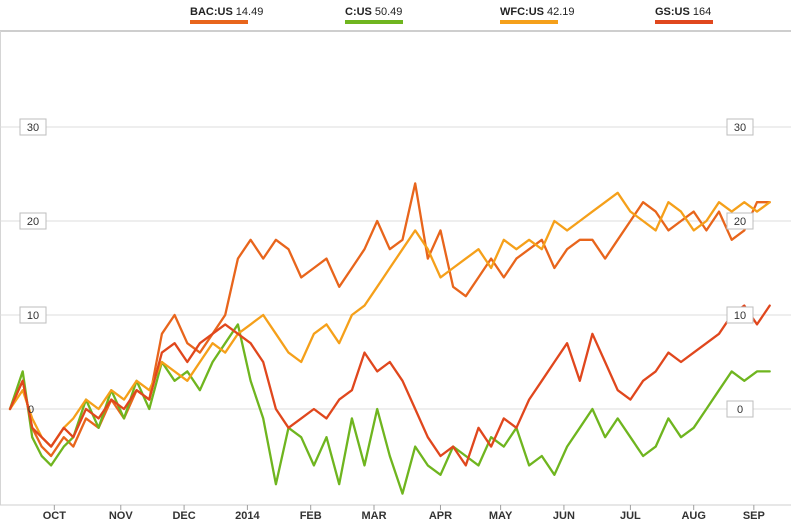 The width and height of the screenshot is (791, 528). I want to click on legend-item: GS:US 164, so click(684, 15).